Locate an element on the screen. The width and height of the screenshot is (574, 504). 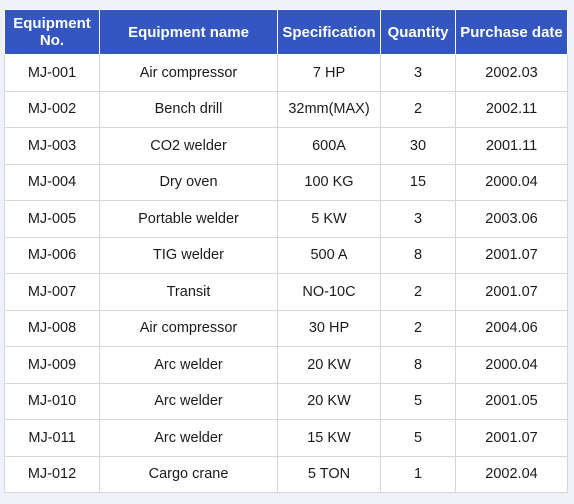
cell-equipment-no: MJ-007 is located at coordinates (52, 292).